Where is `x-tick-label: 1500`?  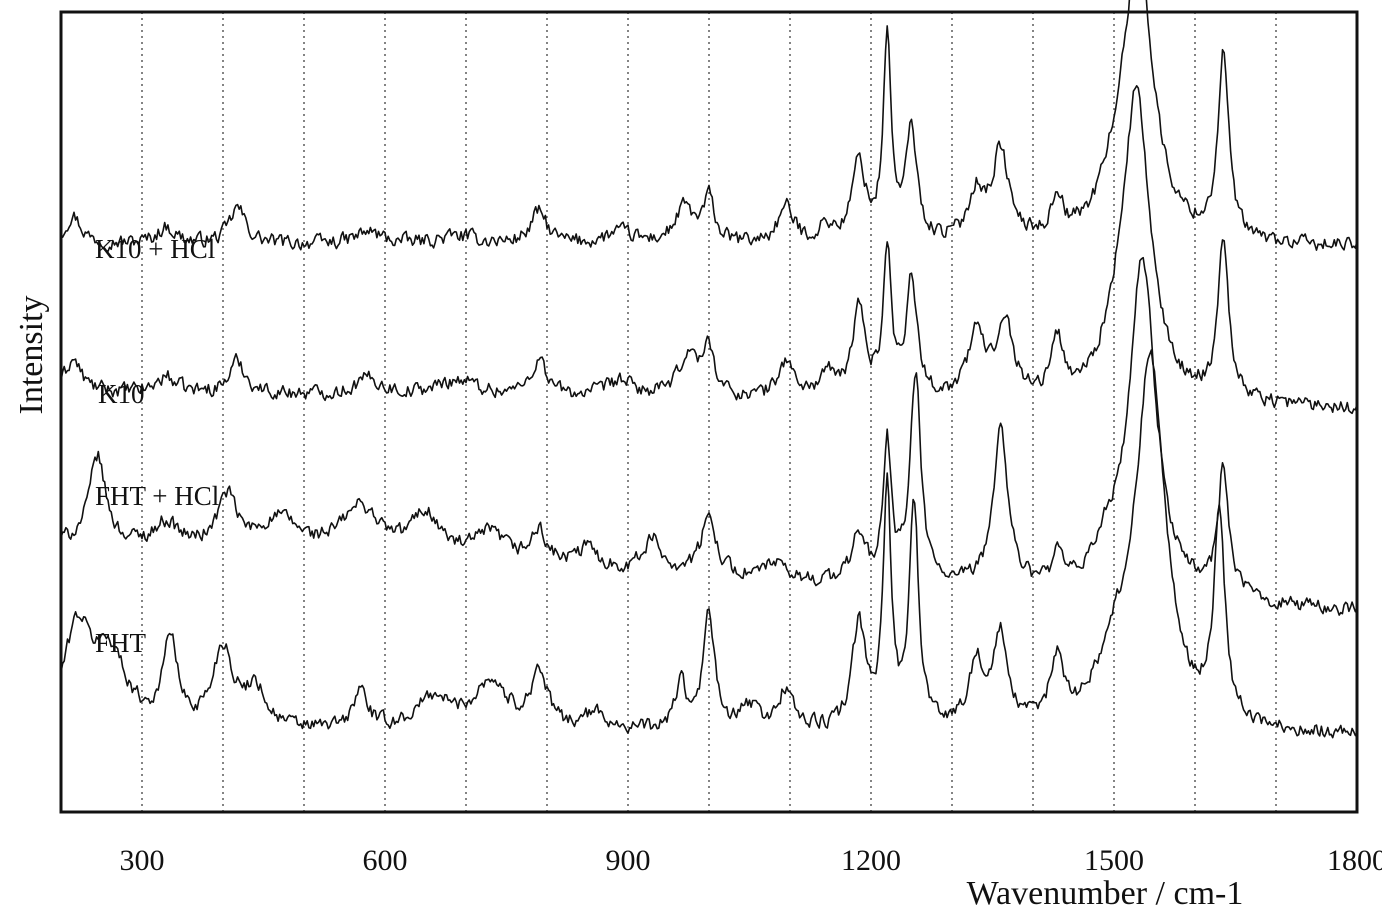 x-tick-label: 1500 is located at coordinates (1114, 860).